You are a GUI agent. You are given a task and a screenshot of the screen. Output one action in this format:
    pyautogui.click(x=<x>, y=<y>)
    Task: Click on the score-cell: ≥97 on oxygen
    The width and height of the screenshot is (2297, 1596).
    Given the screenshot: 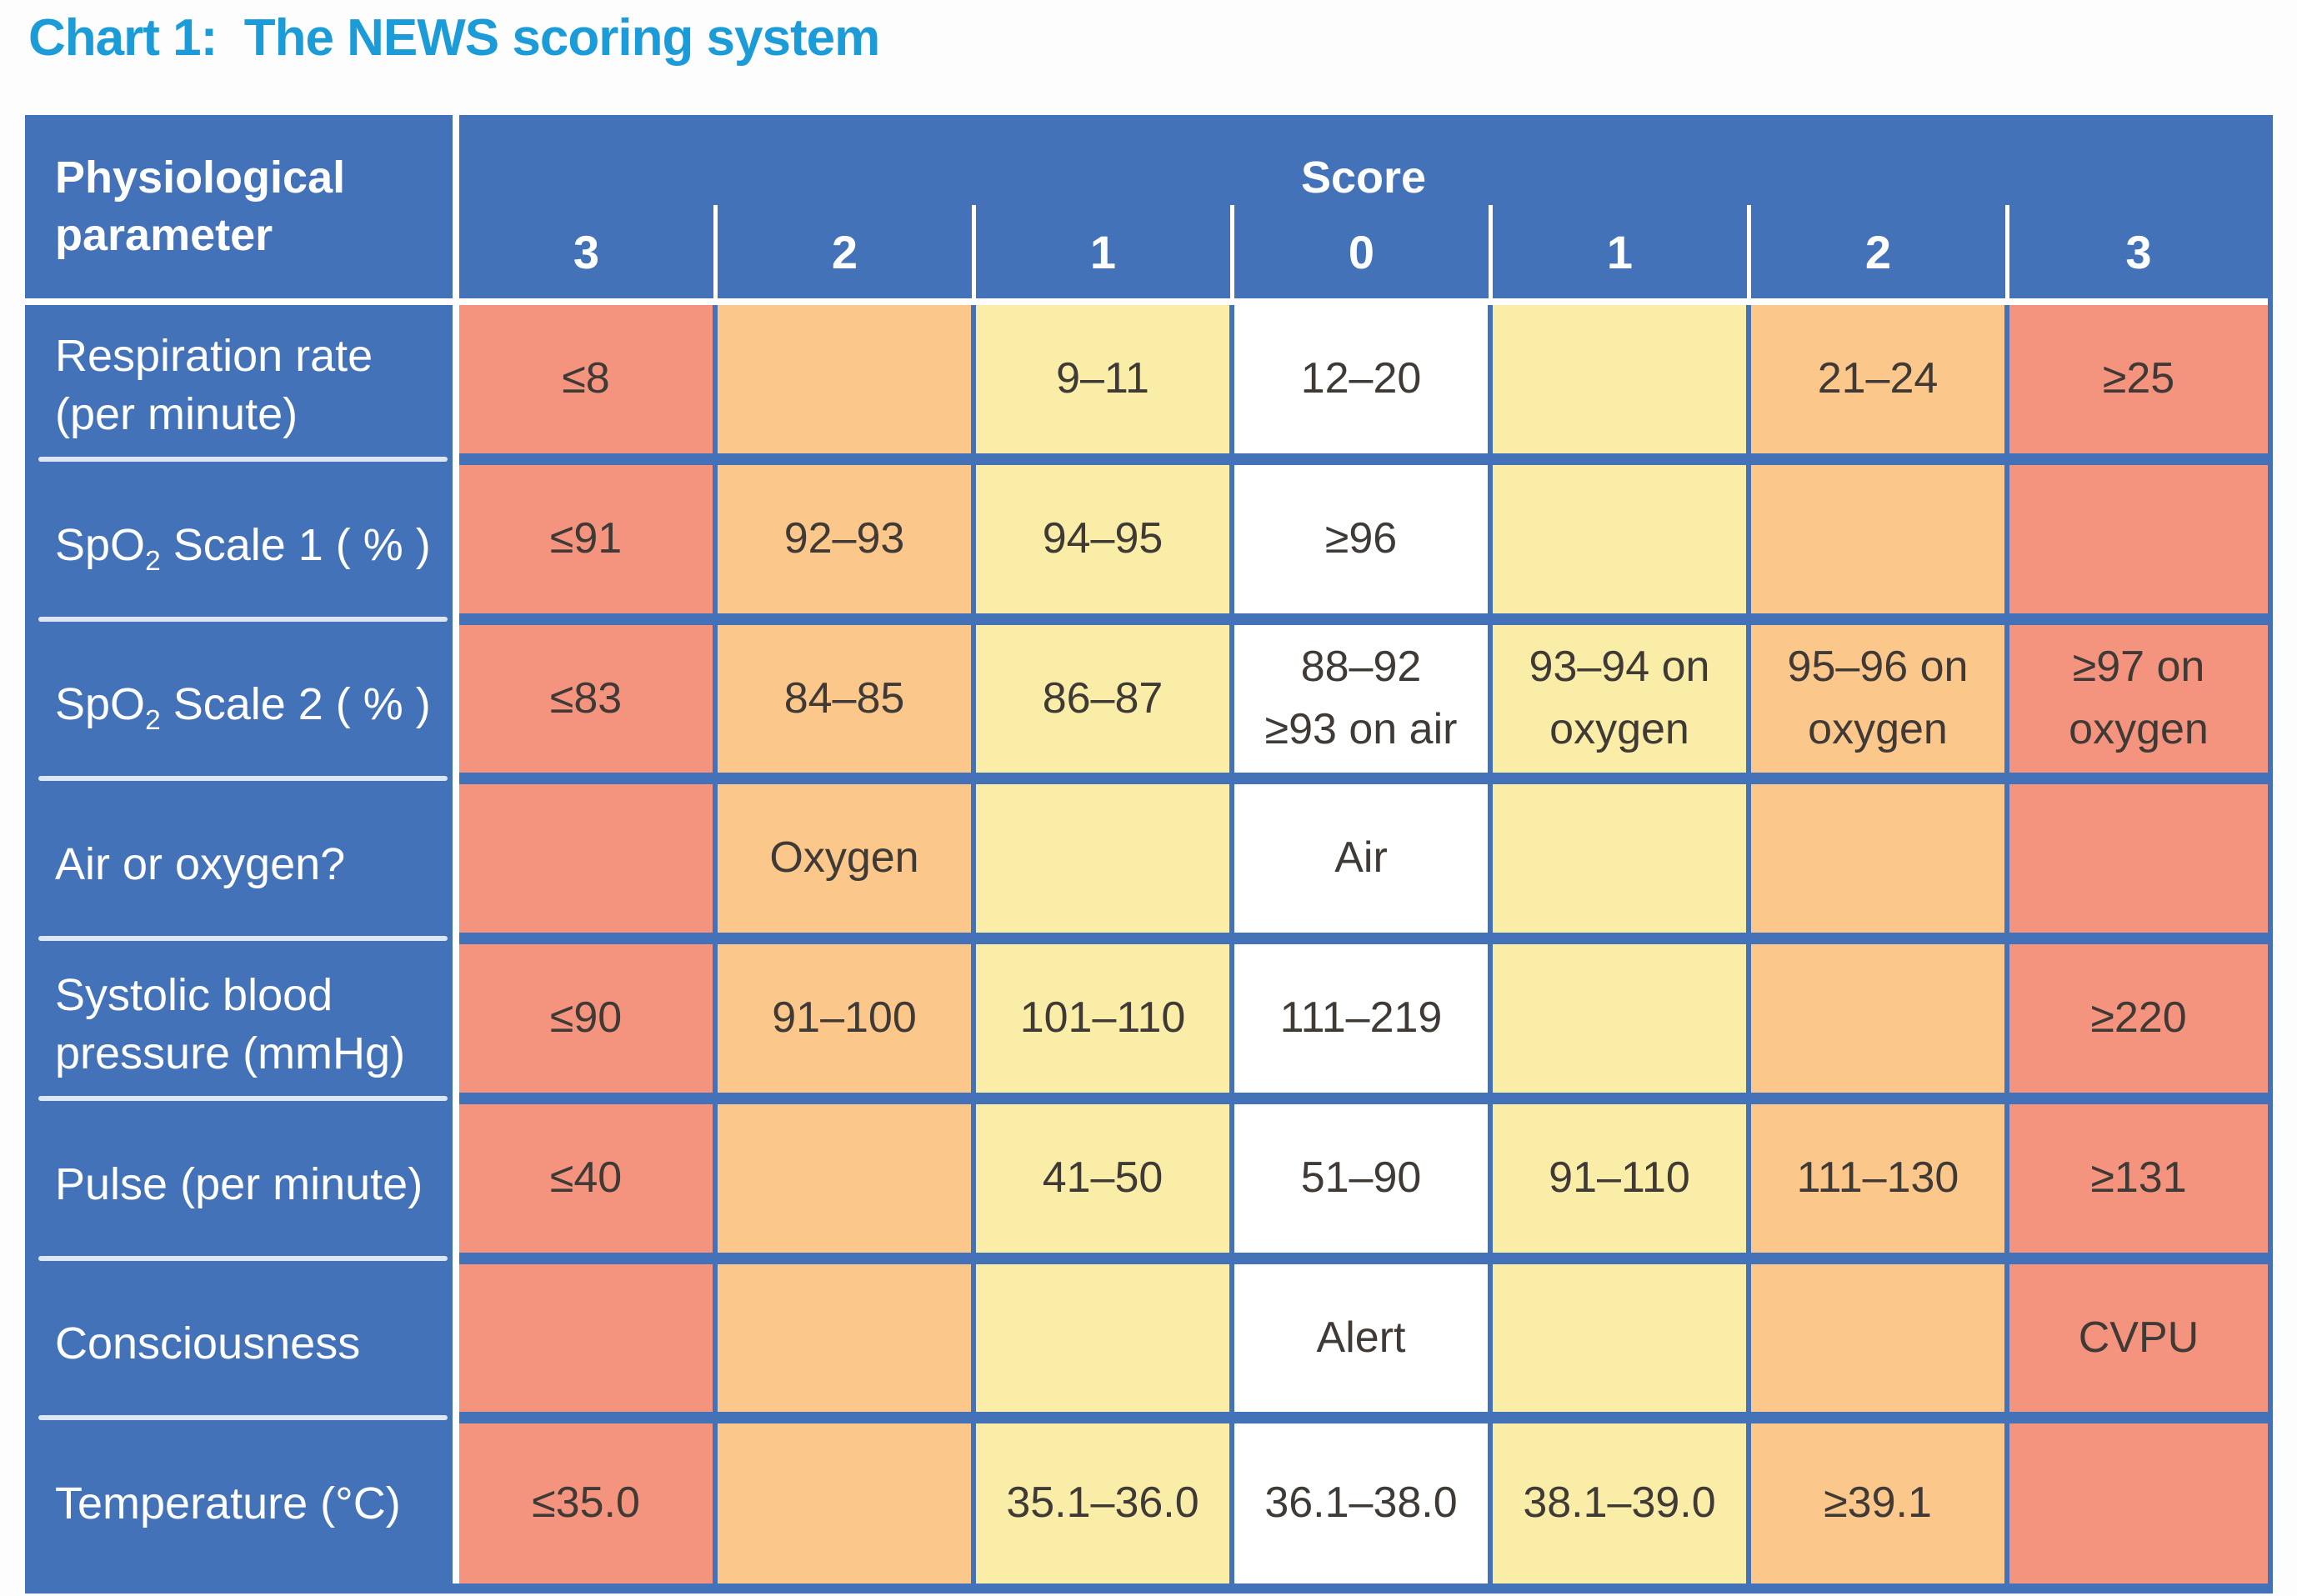 What is the action you would take?
    pyautogui.click(x=2138, y=704)
    